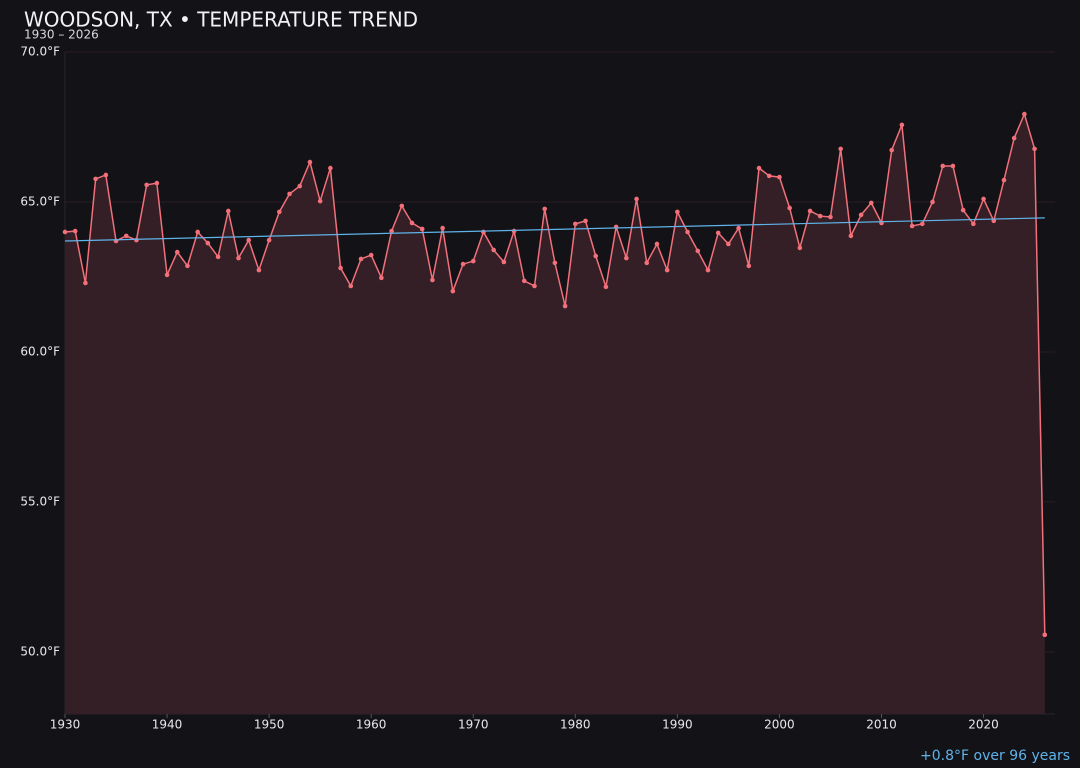 The height and width of the screenshot is (768, 1080). Describe the element at coordinates (40, 201) in the screenshot. I see `y-tick-label: 65.0°F` at that location.